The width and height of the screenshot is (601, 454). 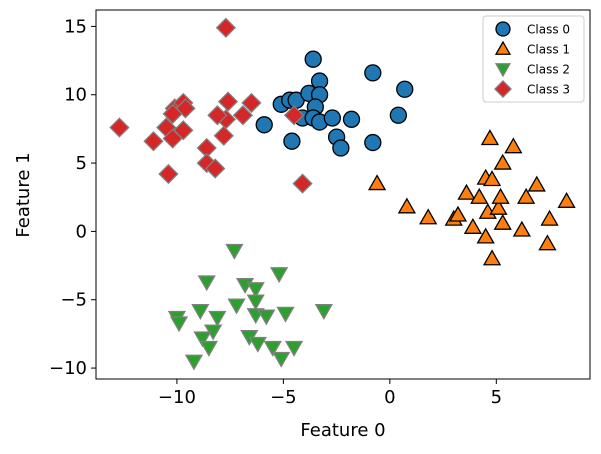 I want to click on x-axis-ticks: −10 −5 0 5, so click(x=330, y=393).